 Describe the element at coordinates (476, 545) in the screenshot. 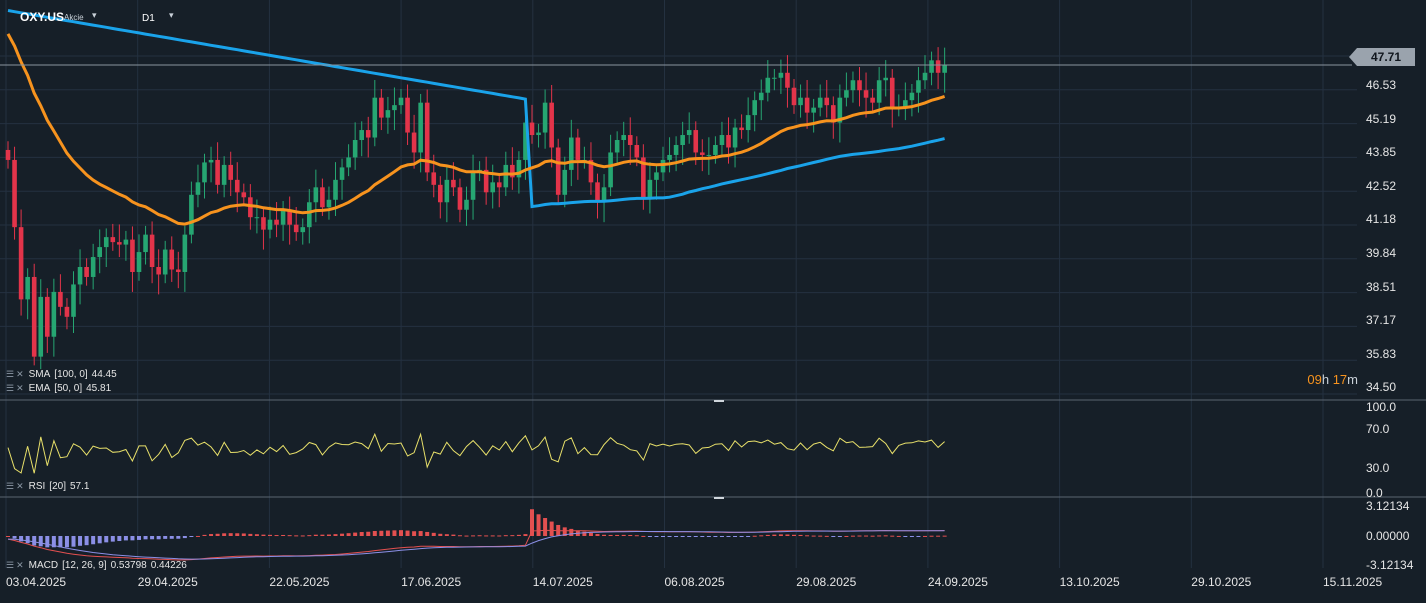

I see `macd-line` at that location.